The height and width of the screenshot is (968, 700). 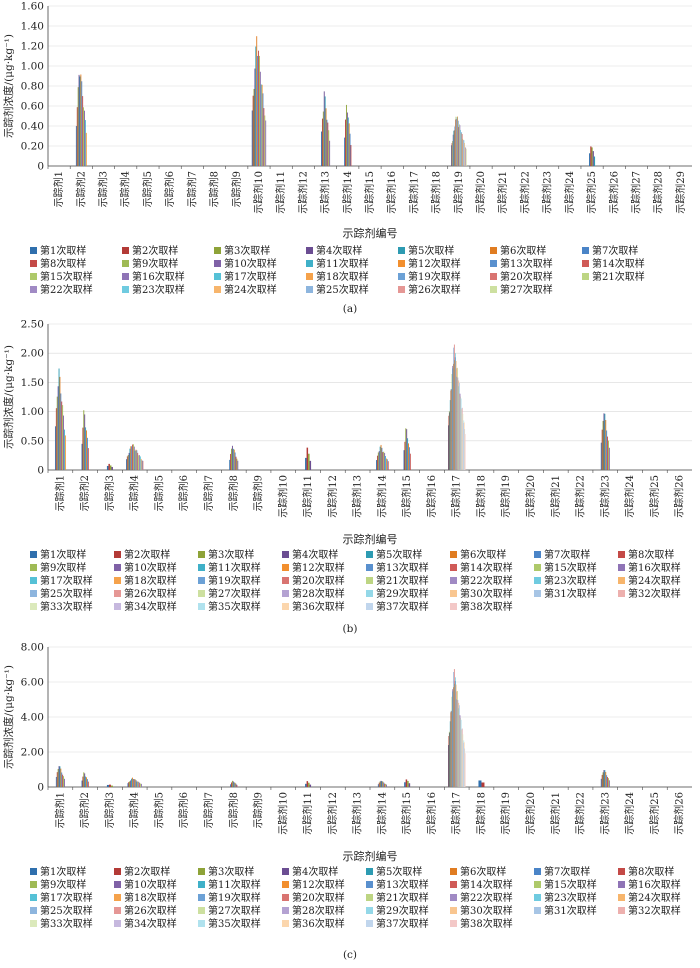 What do you see at coordinates (150, 897) in the screenshot?
I see `legend-label: 第18次取样` at bounding box center [150, 897].